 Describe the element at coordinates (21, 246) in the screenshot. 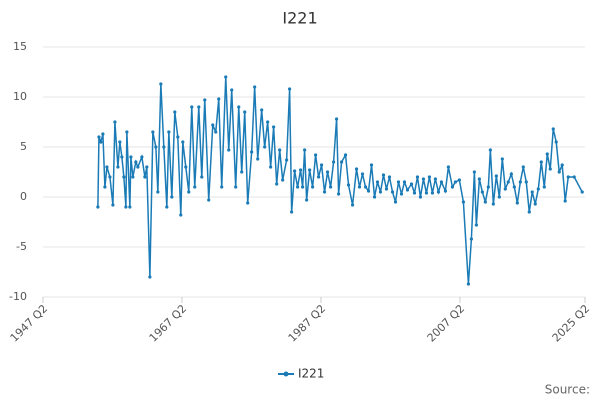

I see `y-tick-label: -5` at that location.